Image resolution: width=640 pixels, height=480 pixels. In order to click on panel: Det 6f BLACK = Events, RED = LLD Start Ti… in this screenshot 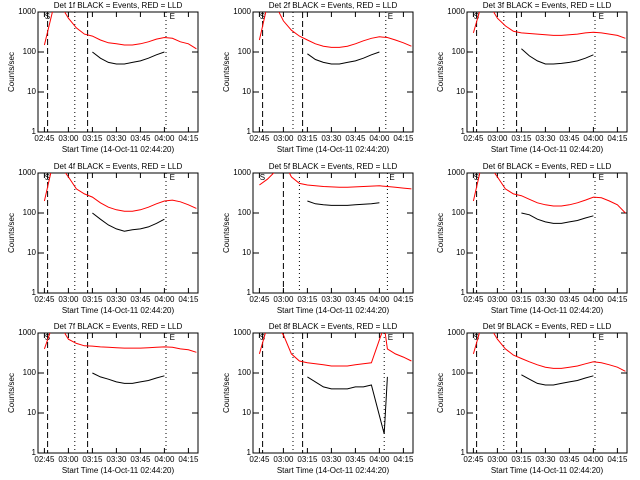, I will do `click(532, 238)`.